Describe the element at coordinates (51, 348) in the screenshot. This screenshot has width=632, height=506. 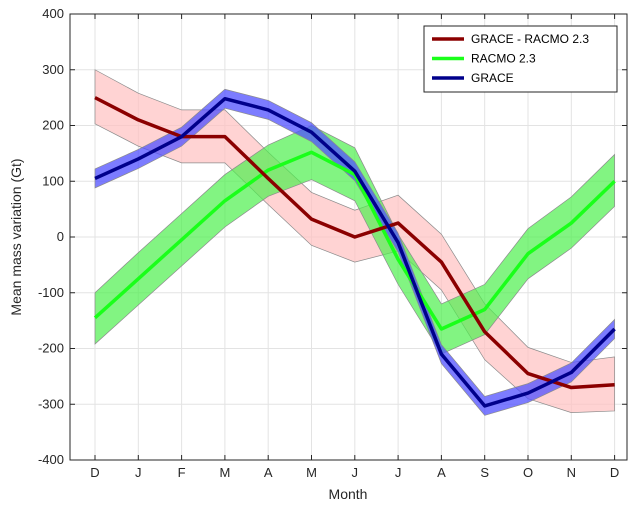
I see `y-tick-label: -200` at that location.